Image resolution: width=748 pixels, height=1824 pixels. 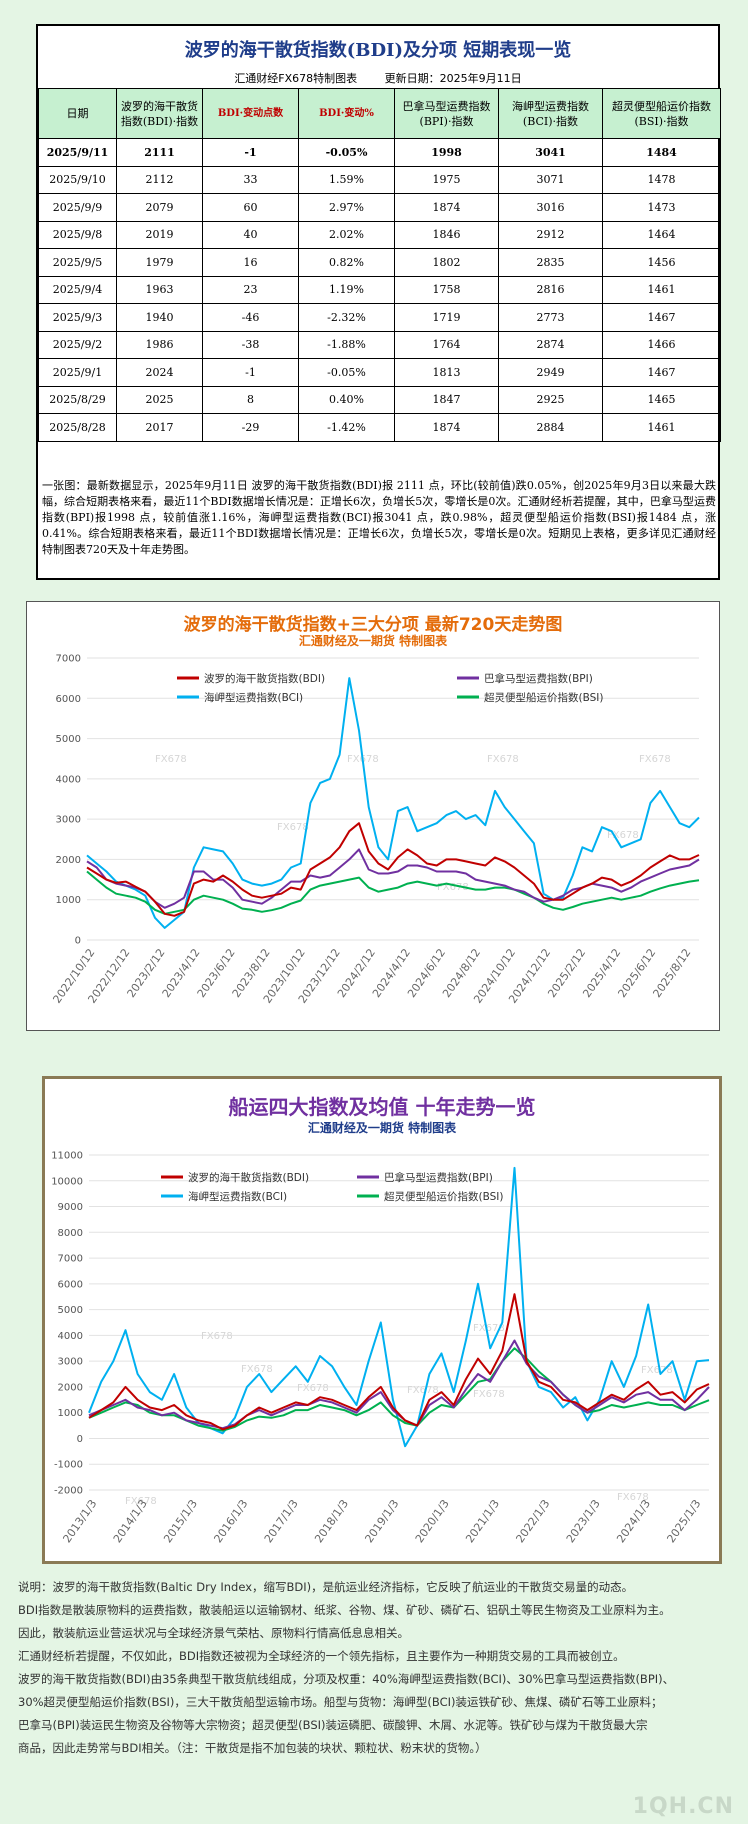 What do you see at coordinates (250, 289) in the screenshot?
I see `cell-bdi-change: 23` at bounding box center [250, 289].